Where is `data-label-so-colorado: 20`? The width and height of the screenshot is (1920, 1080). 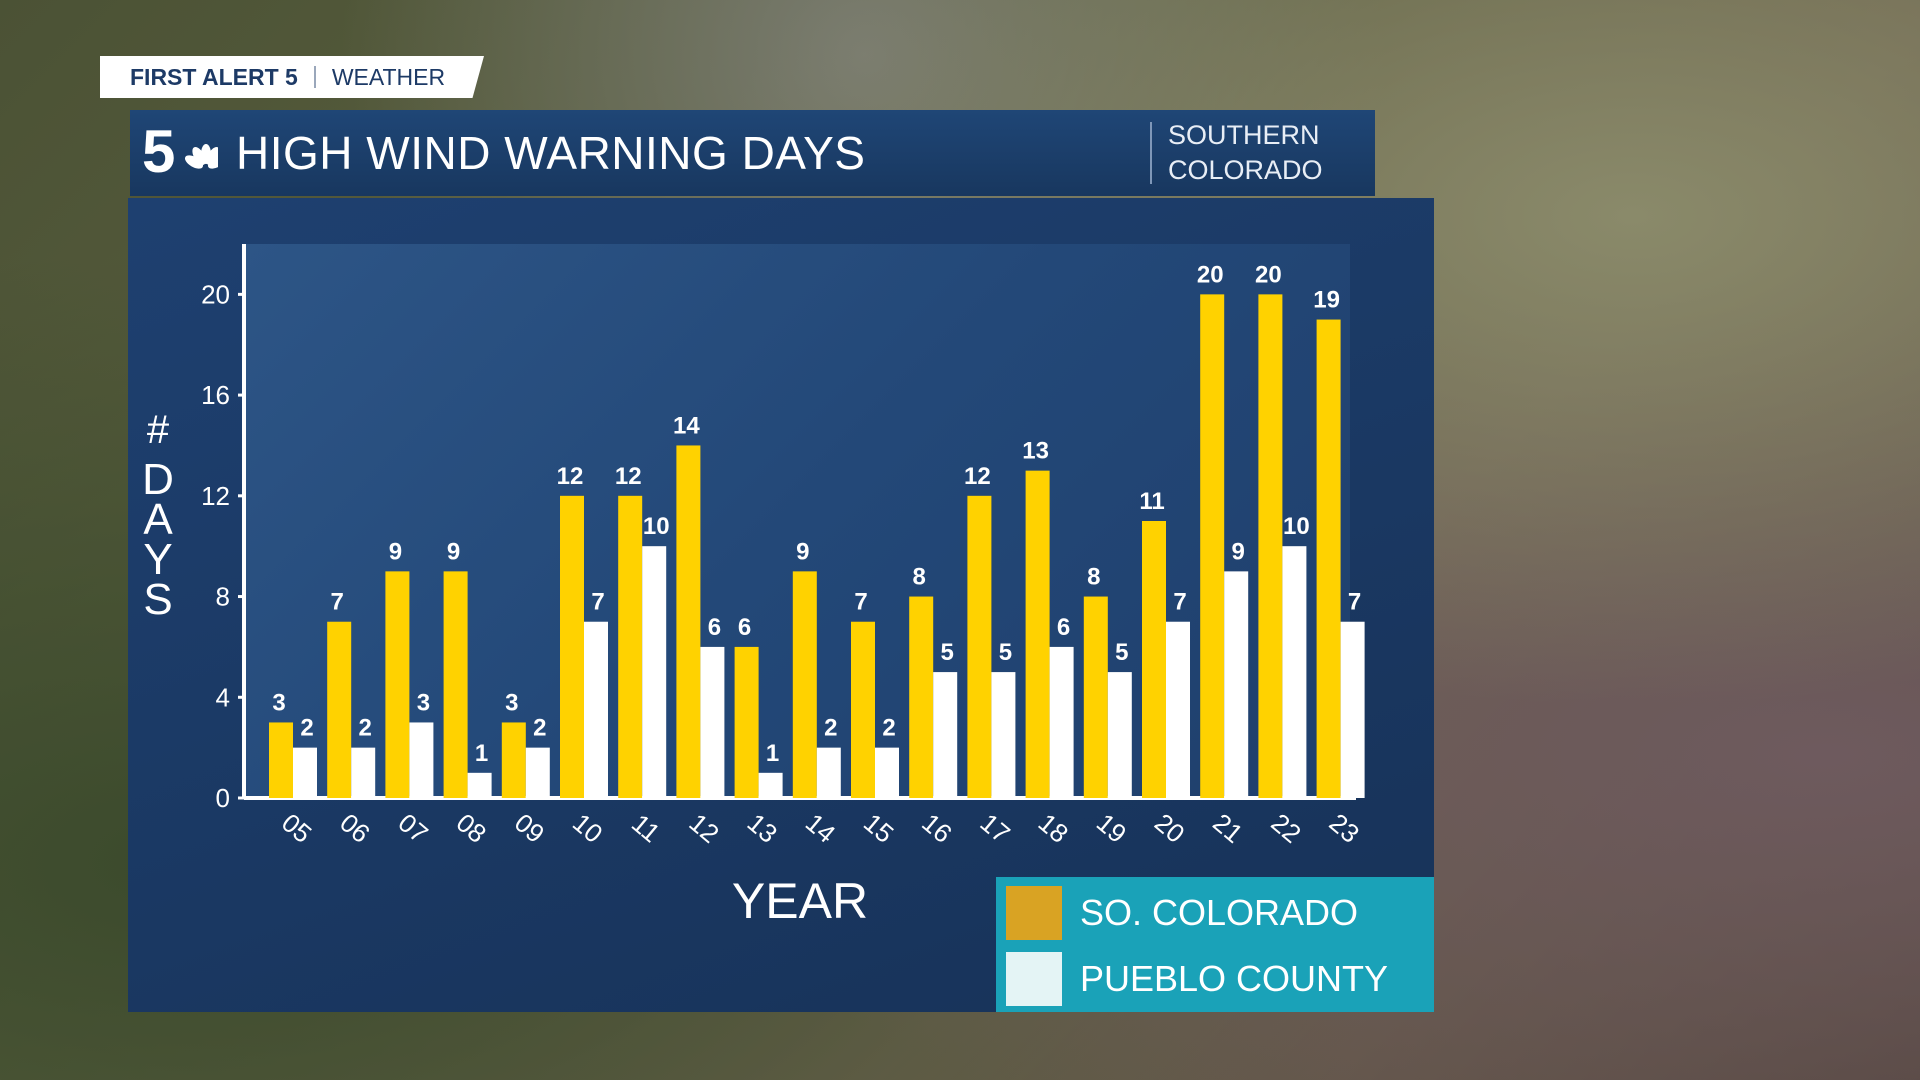
data-label-so-colorado: 20 is located at coordinates (1210, 274).